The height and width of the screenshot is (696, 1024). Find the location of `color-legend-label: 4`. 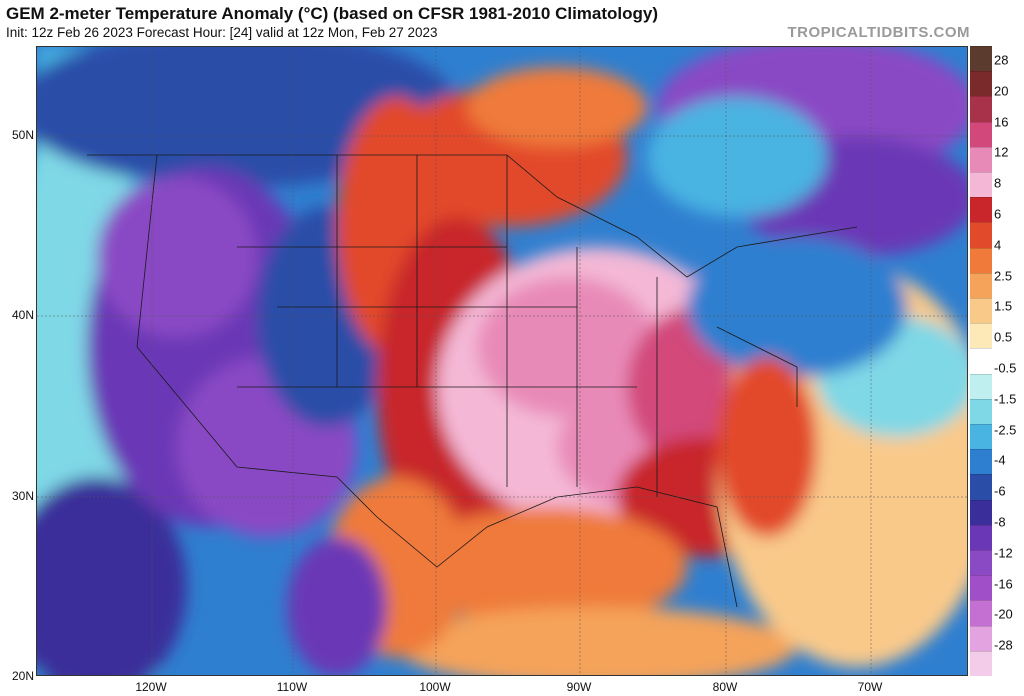

color-legend-label: 4 is located at coordinates (998, 245).